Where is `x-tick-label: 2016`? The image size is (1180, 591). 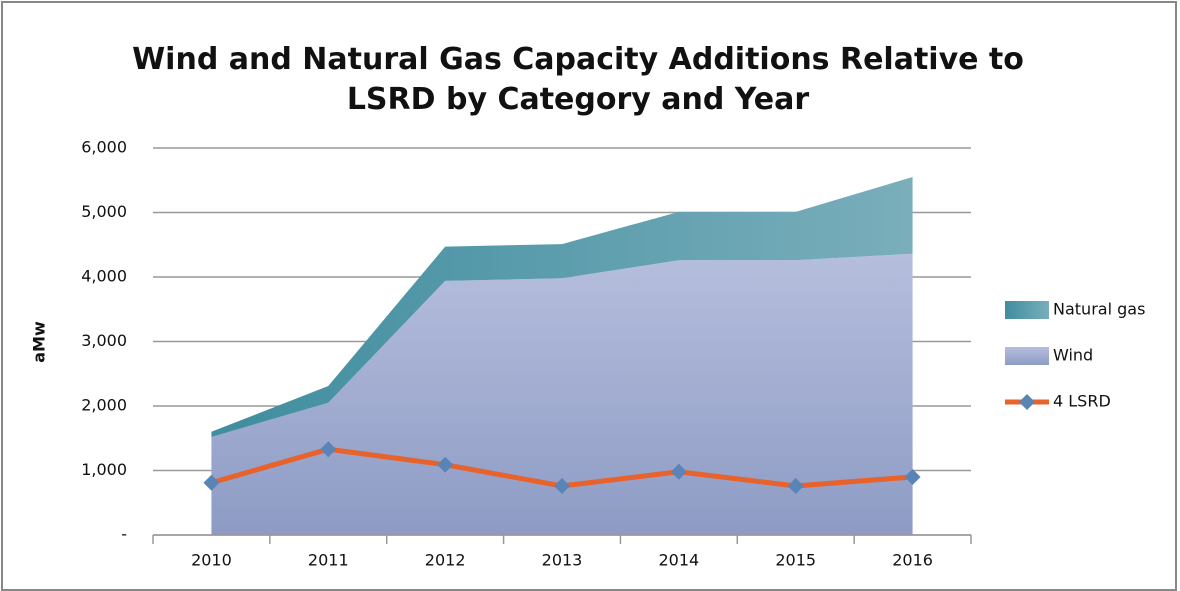
x-tick-label: 2016 is located at coordinates (912, 560).